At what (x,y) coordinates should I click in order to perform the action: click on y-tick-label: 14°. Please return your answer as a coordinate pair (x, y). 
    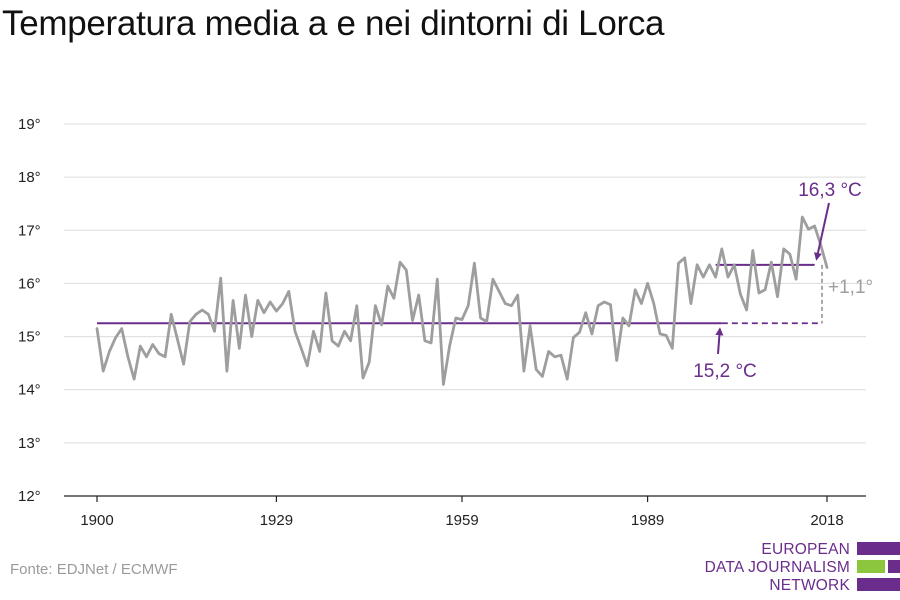
    Looking at the image, I should click on (29, 390).